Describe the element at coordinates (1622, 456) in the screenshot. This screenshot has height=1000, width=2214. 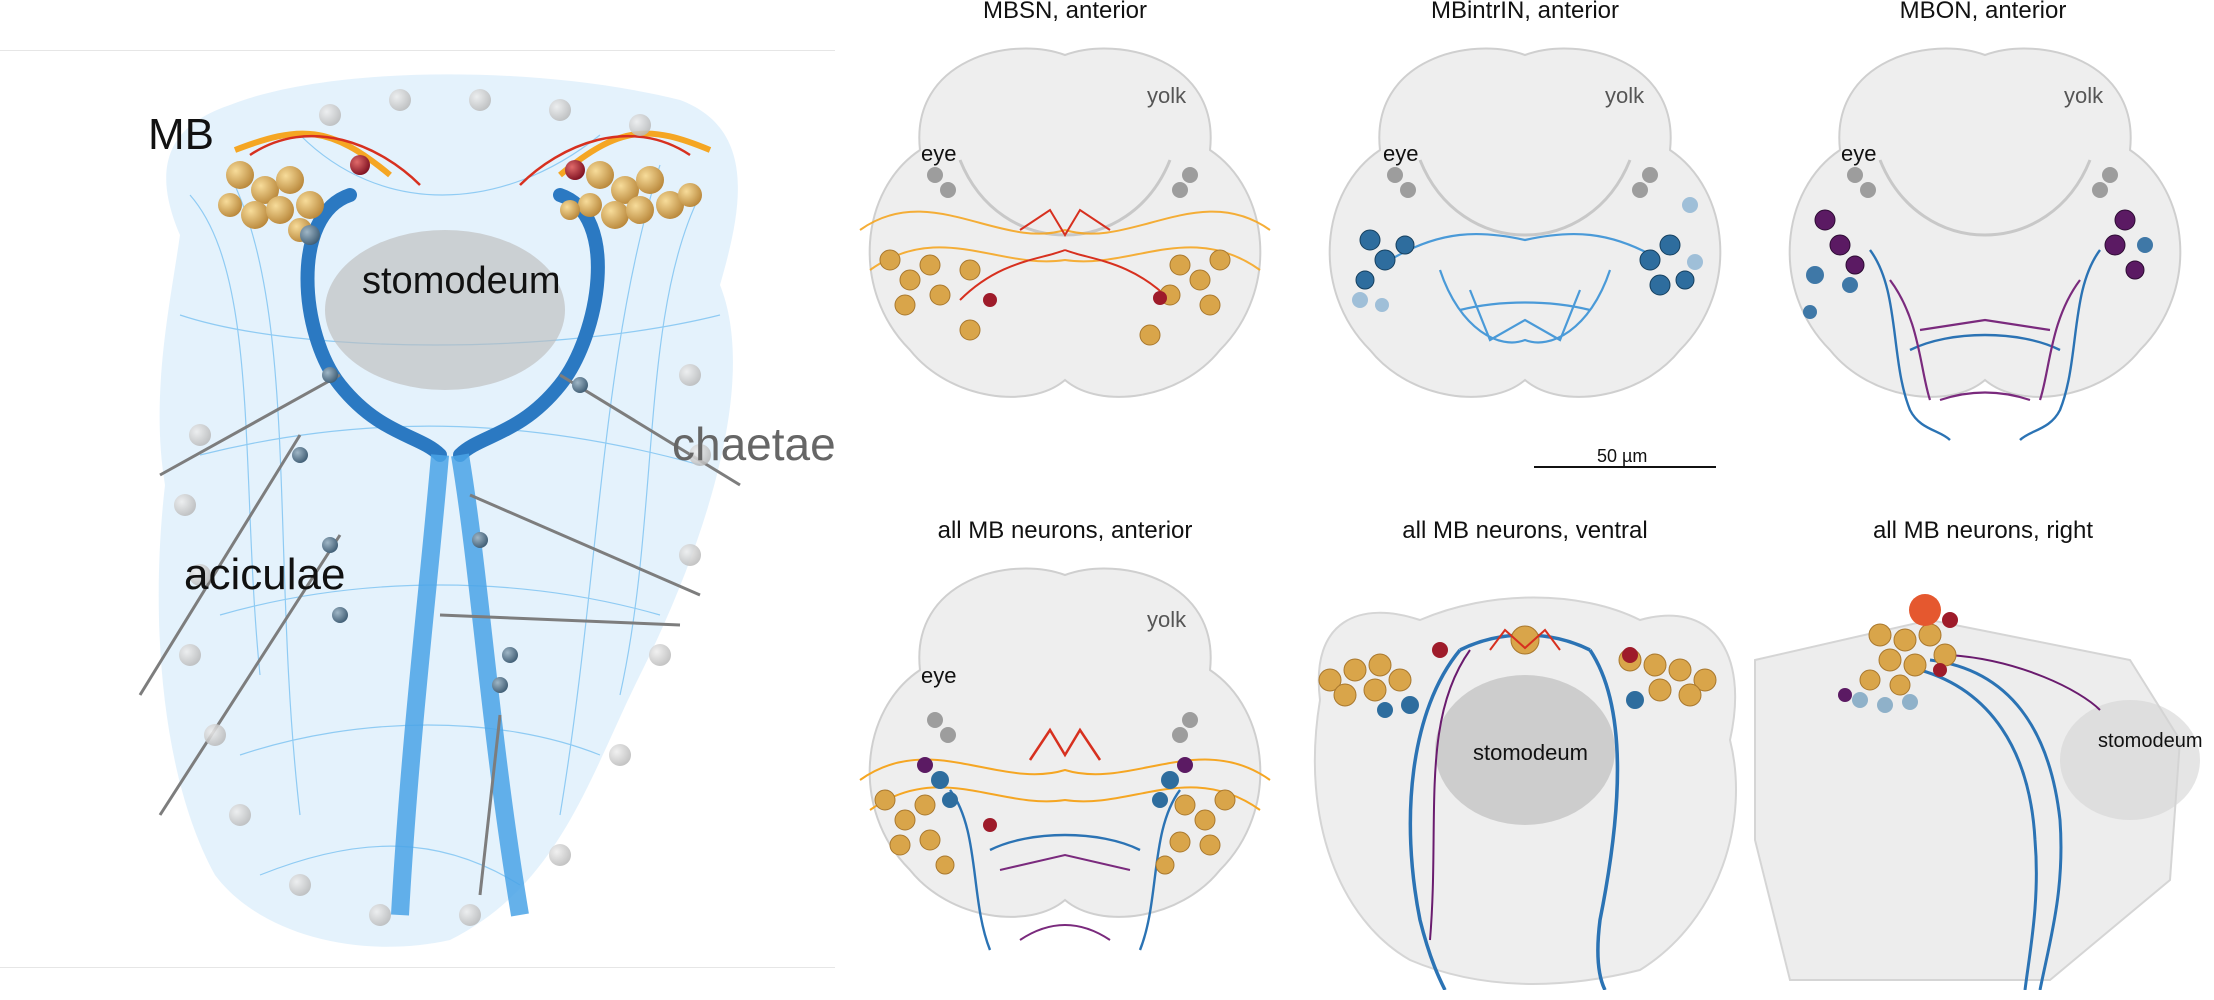
I see `scale-bar-label: 50 µm` at that location.